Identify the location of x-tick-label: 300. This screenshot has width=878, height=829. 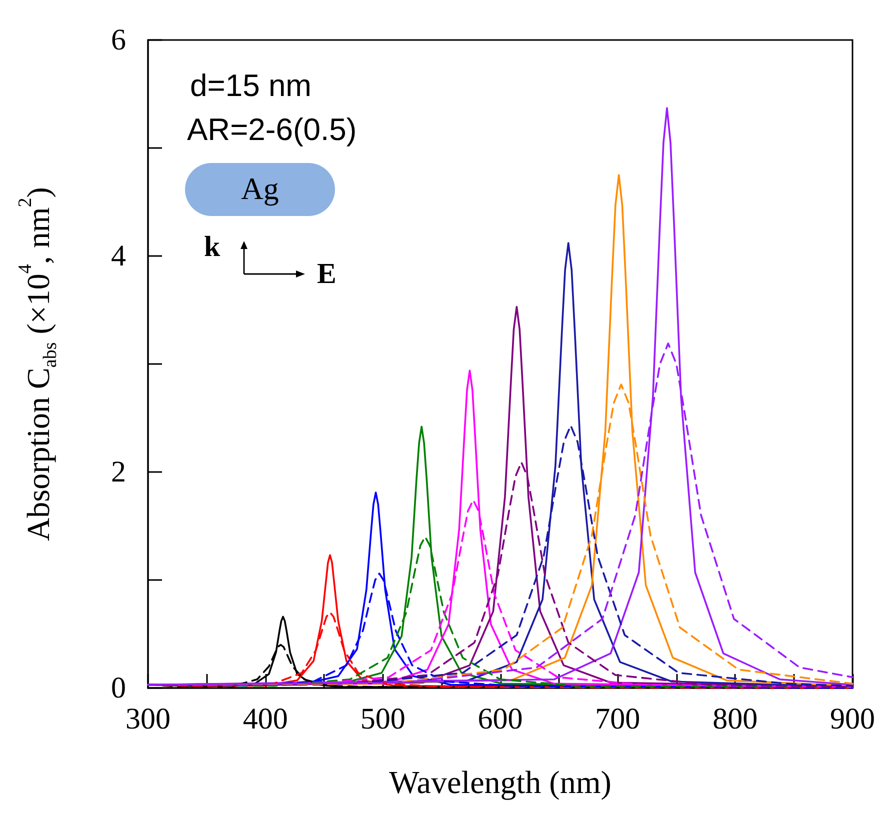
(148, 719).